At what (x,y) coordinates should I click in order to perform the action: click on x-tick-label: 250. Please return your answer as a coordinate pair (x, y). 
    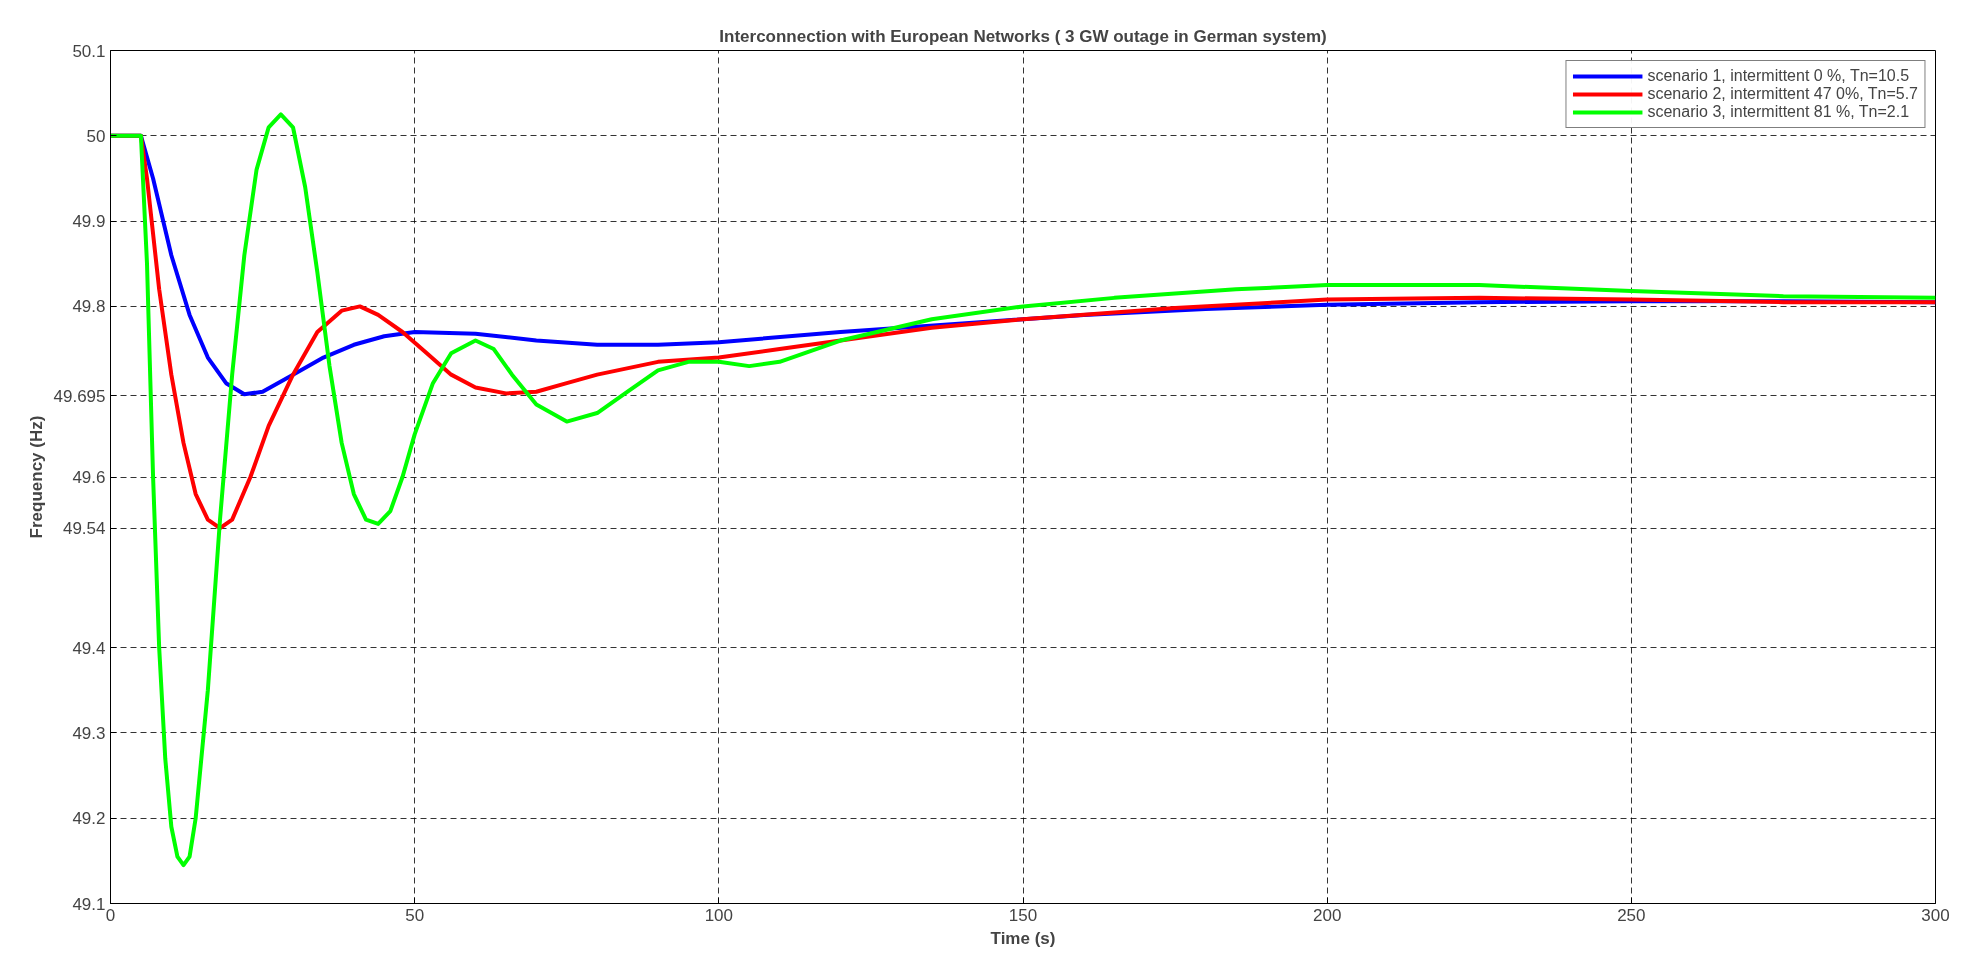
    Looking at the image, I should click on (1631, 915).